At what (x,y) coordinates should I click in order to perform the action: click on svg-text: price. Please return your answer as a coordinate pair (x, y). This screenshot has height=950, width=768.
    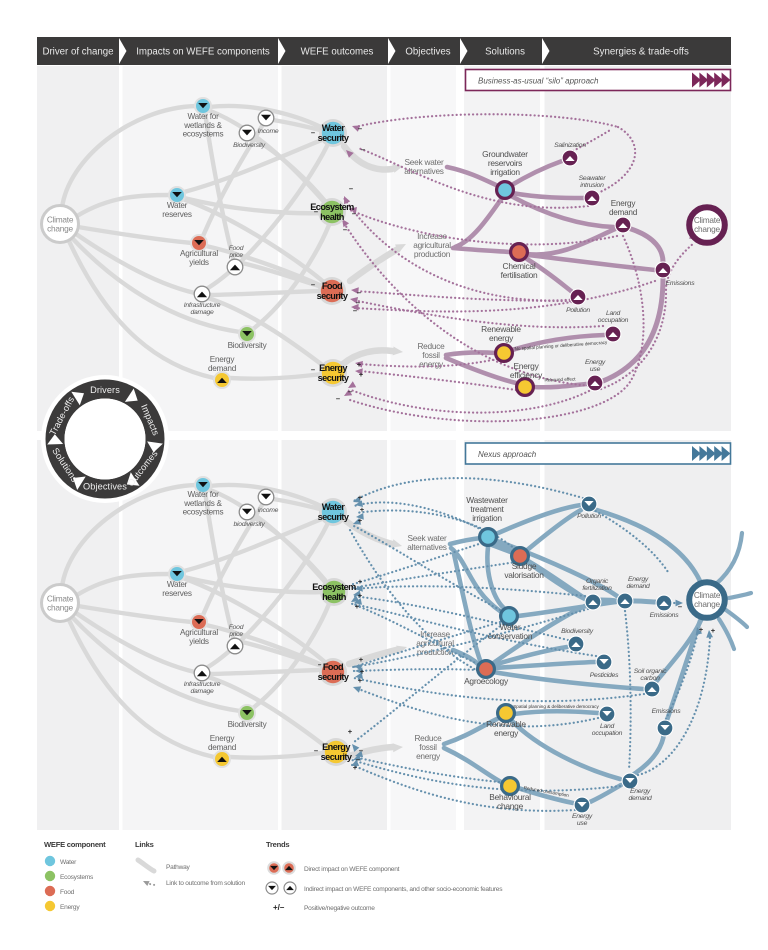
    Looking at the image, I should click on (235, 634).